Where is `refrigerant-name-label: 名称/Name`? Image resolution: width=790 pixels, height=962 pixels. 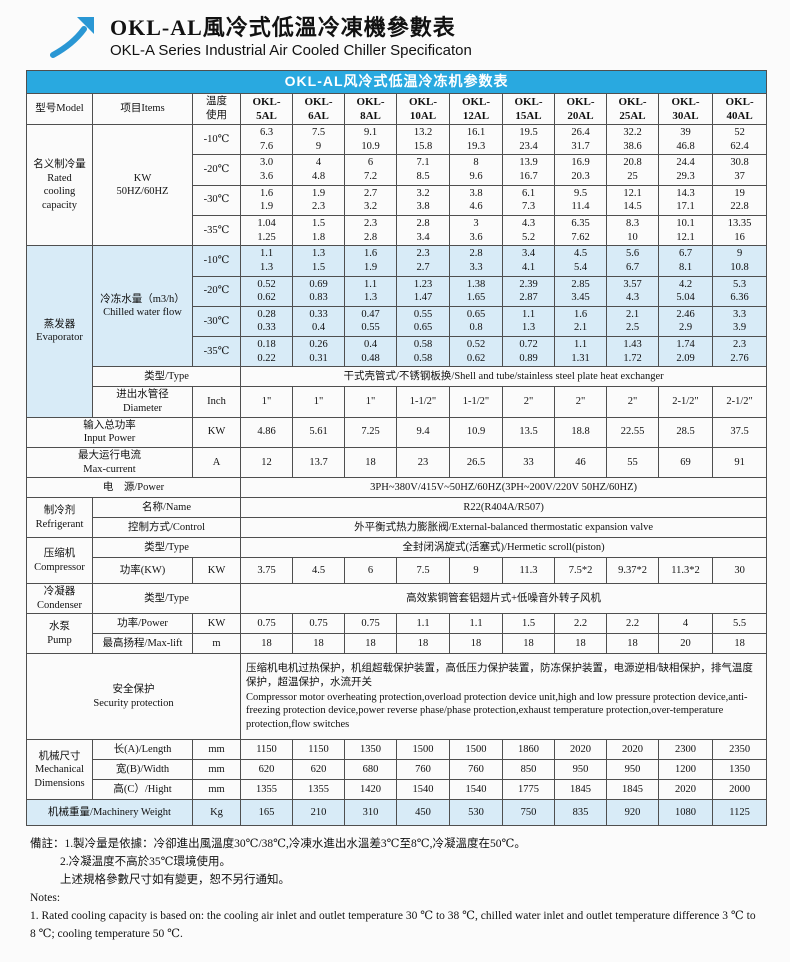 refrigerant-name-label: 名称/Name is located at coordinates (166, 508).